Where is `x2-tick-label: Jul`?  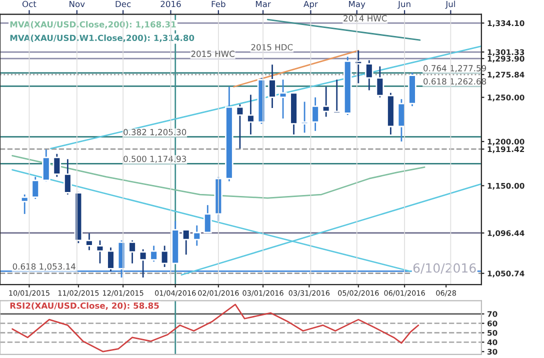
x2-tick-label: Jul is located at coordinates (450, 4).